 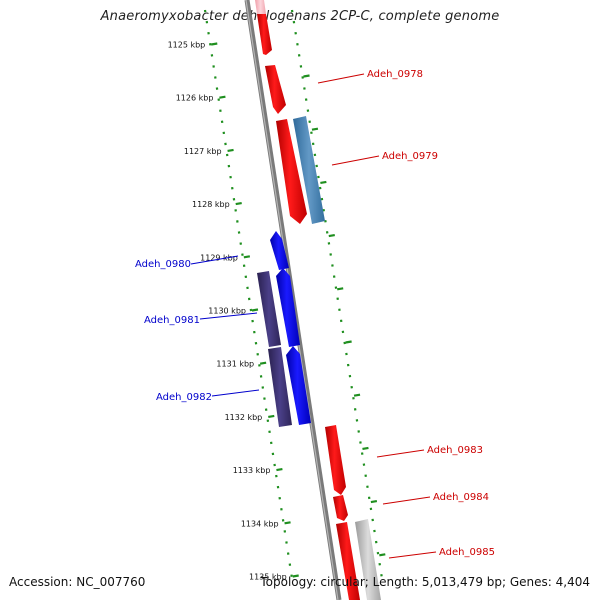 I want to click on reverse-gene-track, so click(x=290, y=328).